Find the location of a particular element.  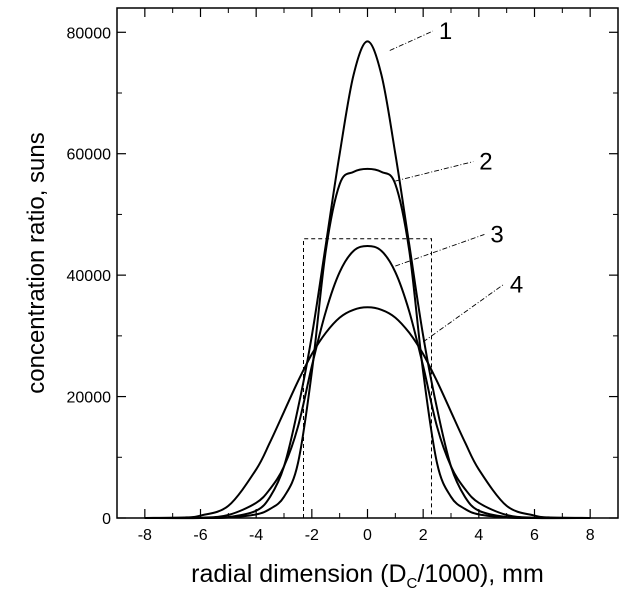

x-tick-label: -4 is located at coordinates (256, 535).